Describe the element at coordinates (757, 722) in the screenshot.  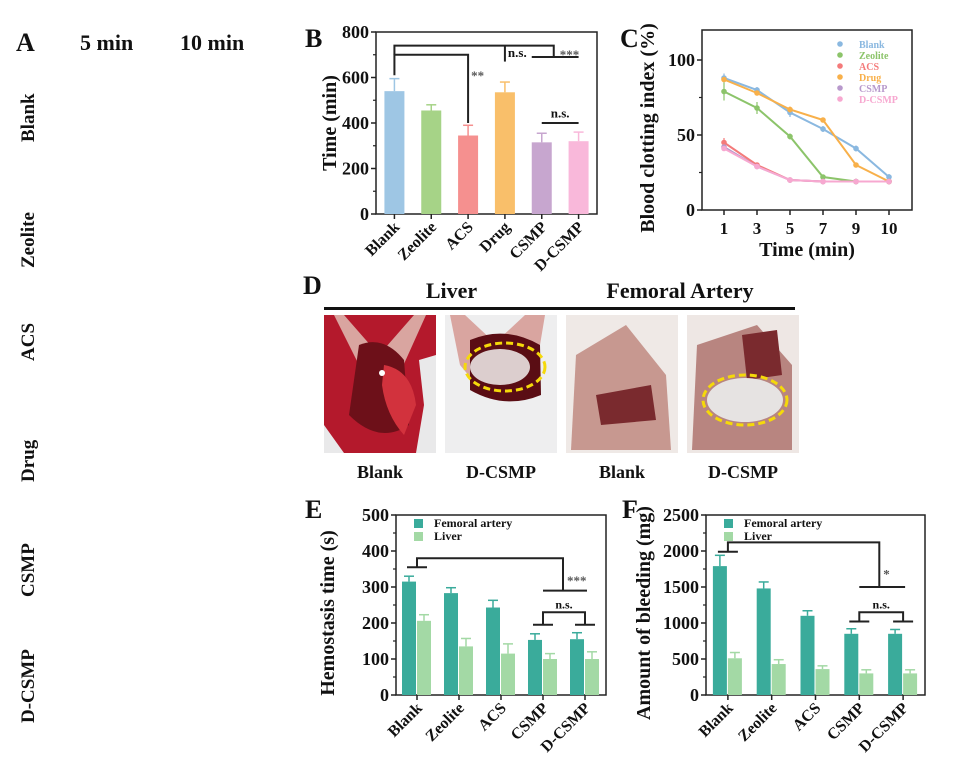
I see `chart-f-xtick-label-zeolite: Zeolite` at that location.